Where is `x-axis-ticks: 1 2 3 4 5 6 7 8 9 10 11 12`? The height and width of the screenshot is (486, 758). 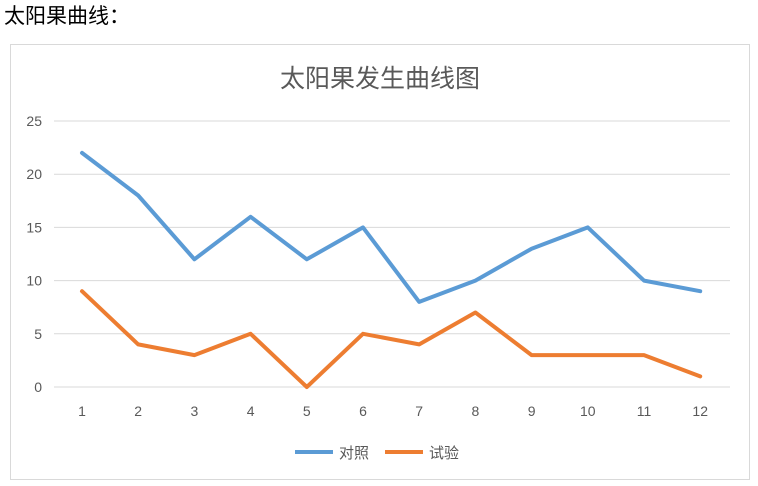
x-axis-ticks: 1 2 3 4 5 6 7 8 9 10 11 12 is located at coordinates (393, 411).